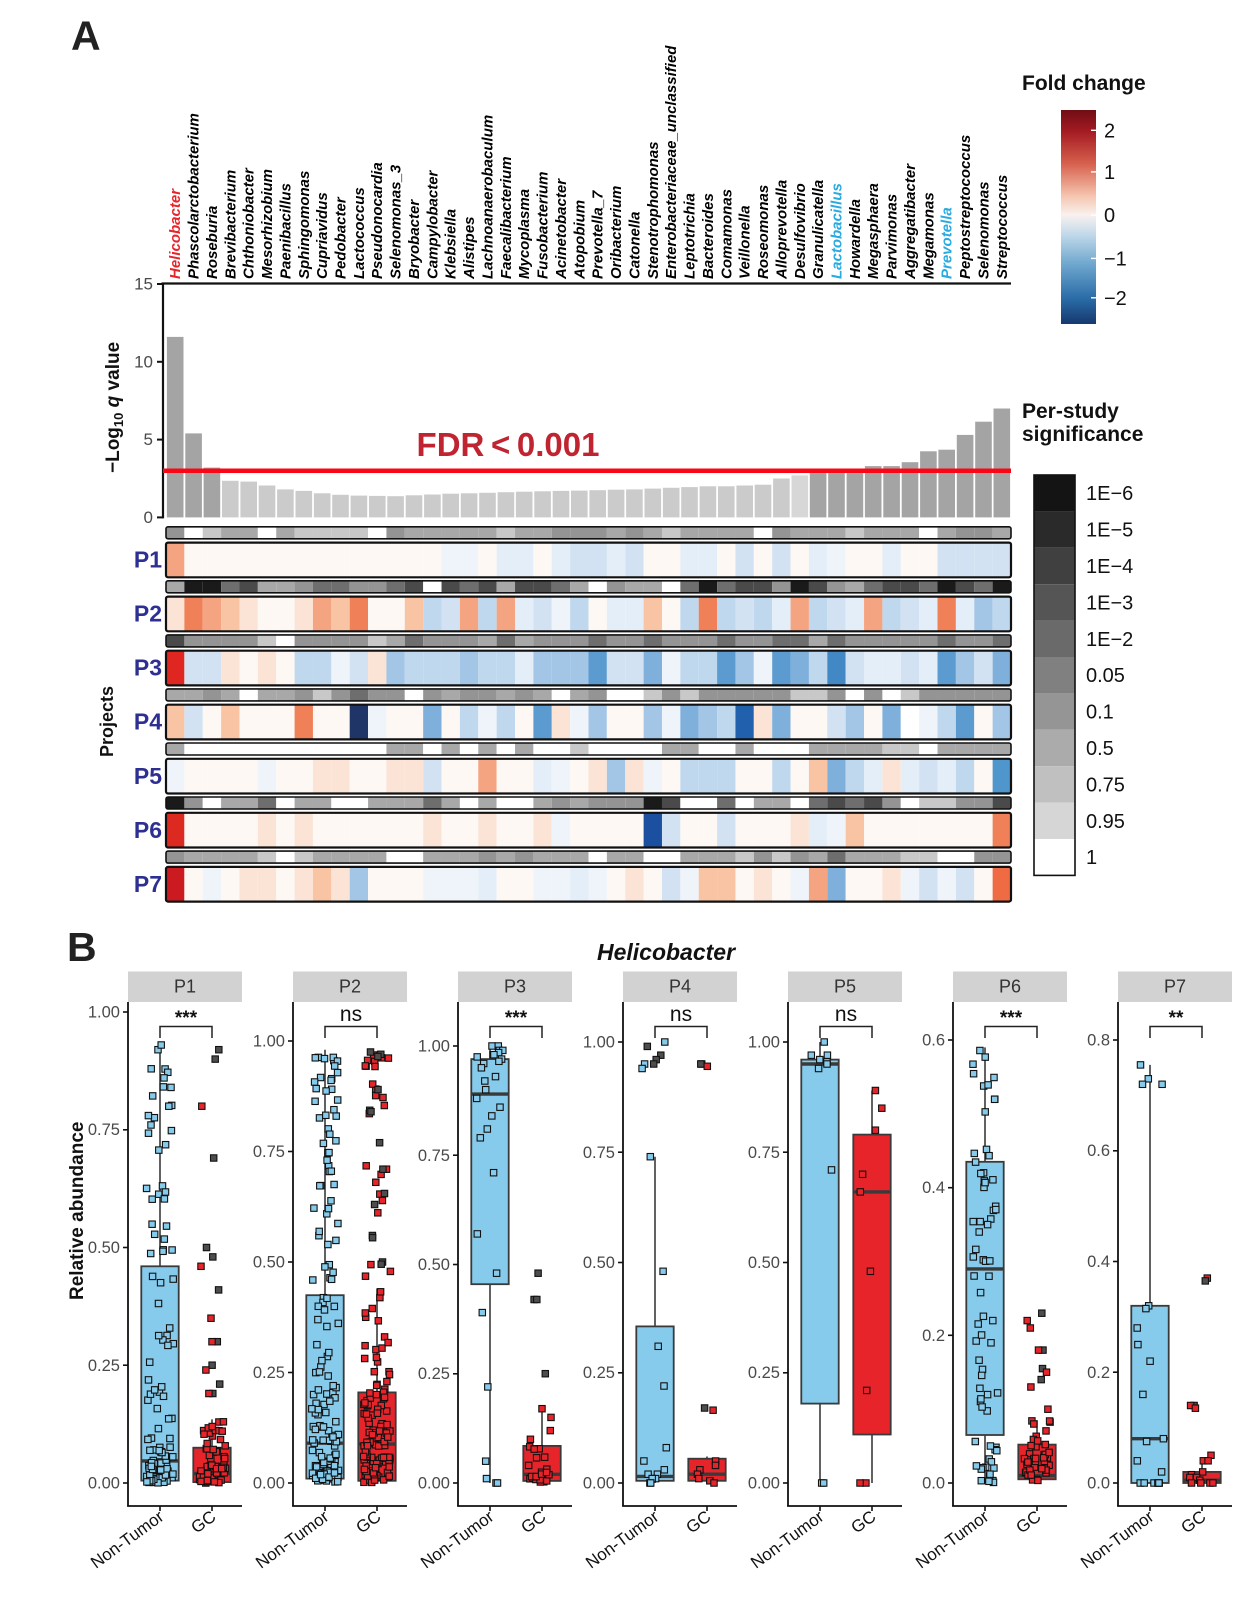  Describe the element at coordinates (1084, 83) in the screenshot. I see `svg-text: Fold change` at that location.